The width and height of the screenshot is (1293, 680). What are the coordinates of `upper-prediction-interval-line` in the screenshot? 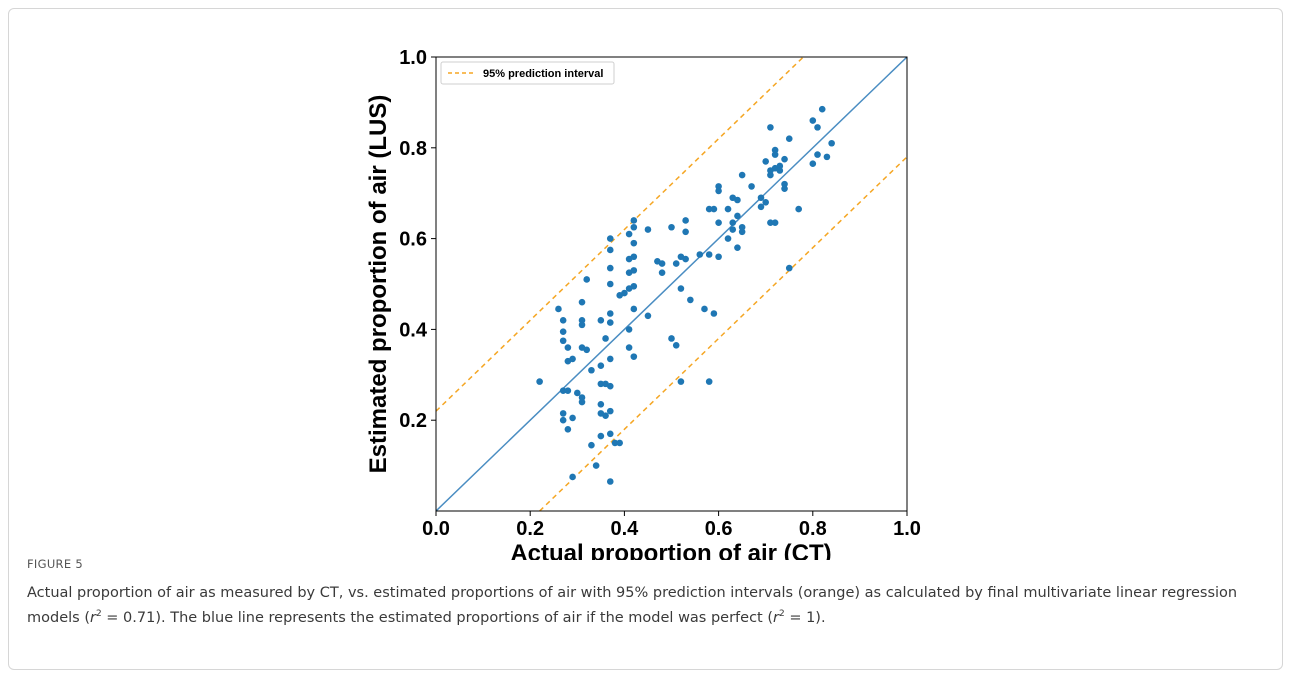 It's located at (620, 234).